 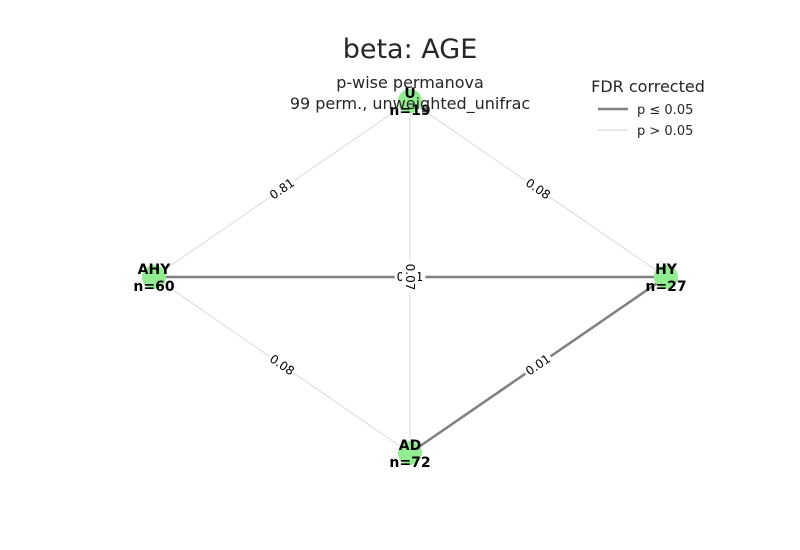 I want to click on node-u, so click(x=410, y=101).